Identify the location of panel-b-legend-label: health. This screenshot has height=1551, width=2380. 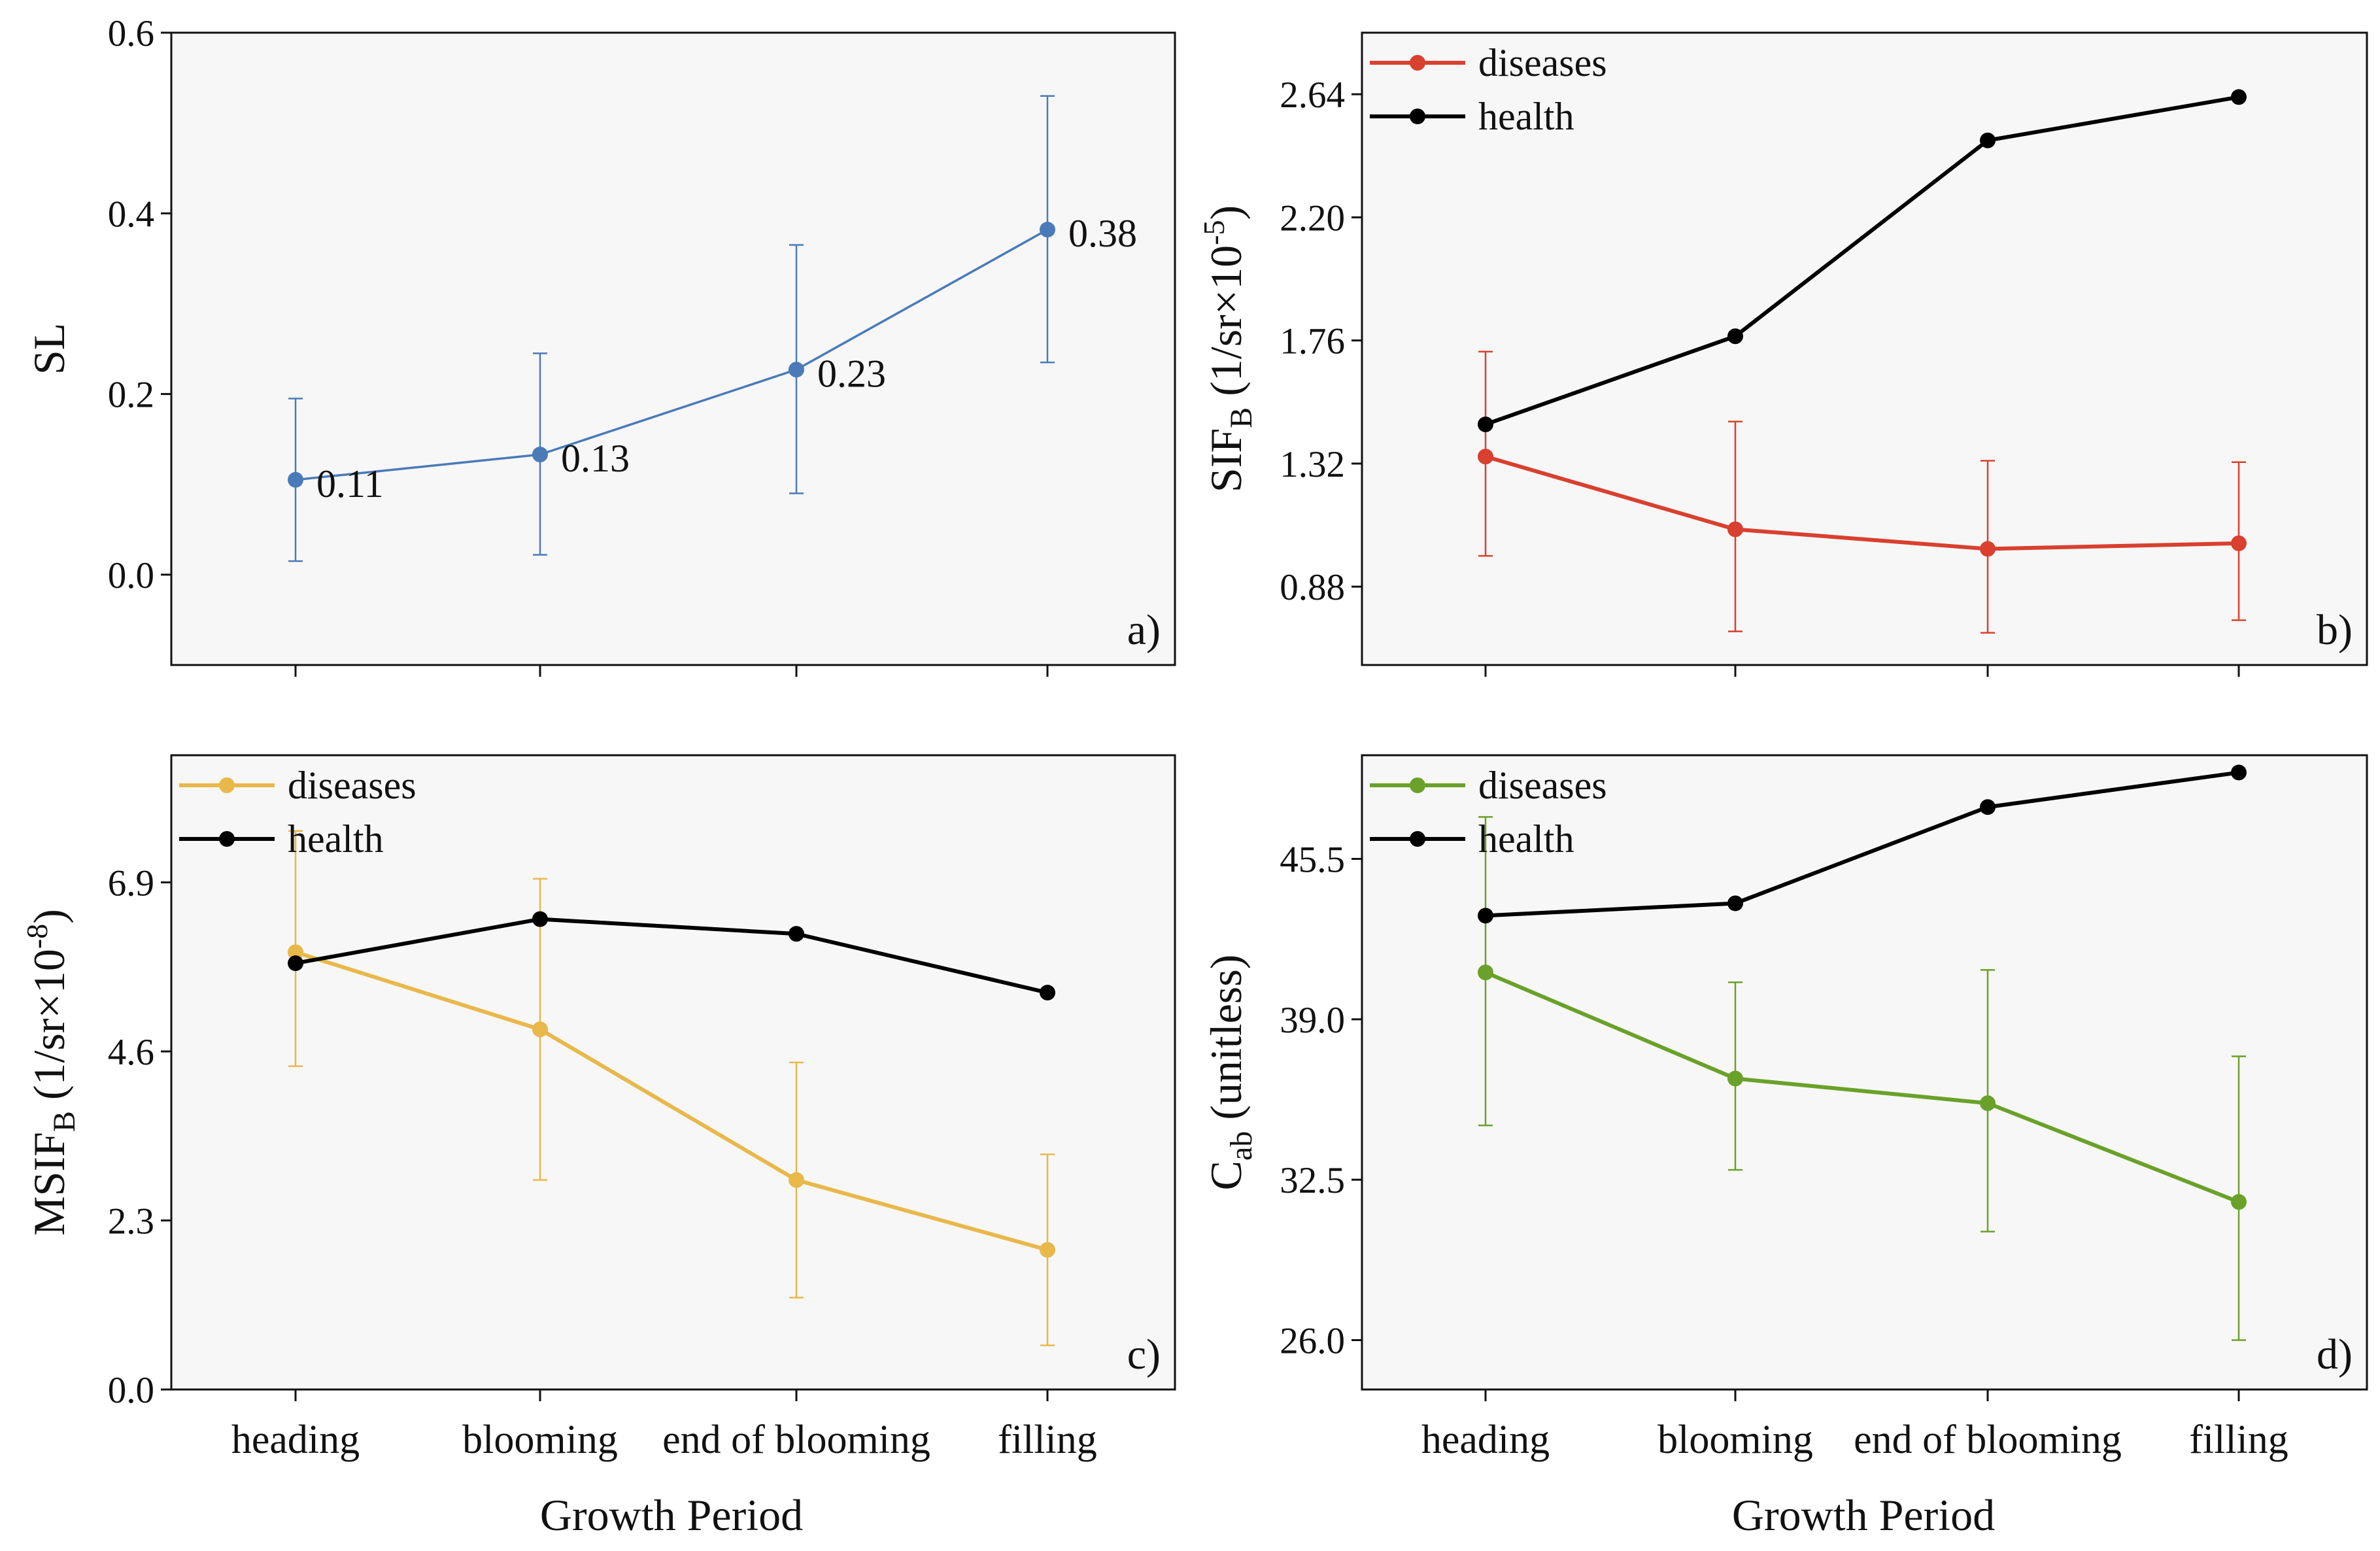
(1526, 117).